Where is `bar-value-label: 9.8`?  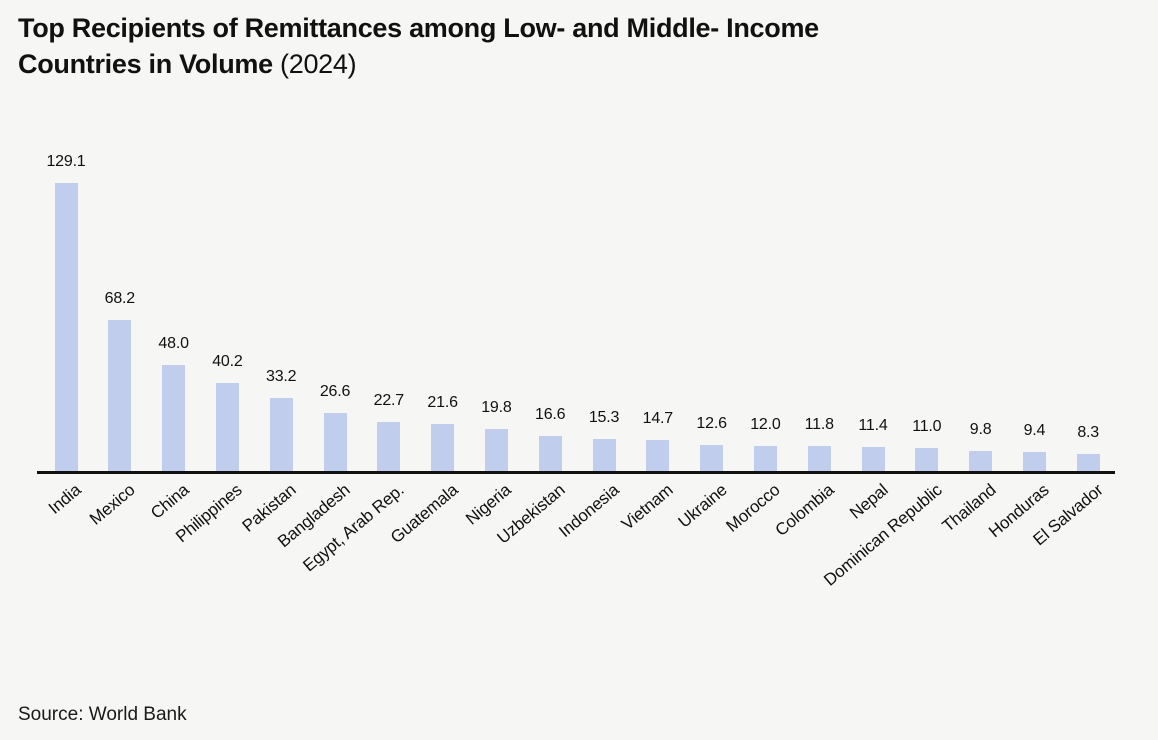
bar-value-label: 9.8 is located at coordinates (980, 429).